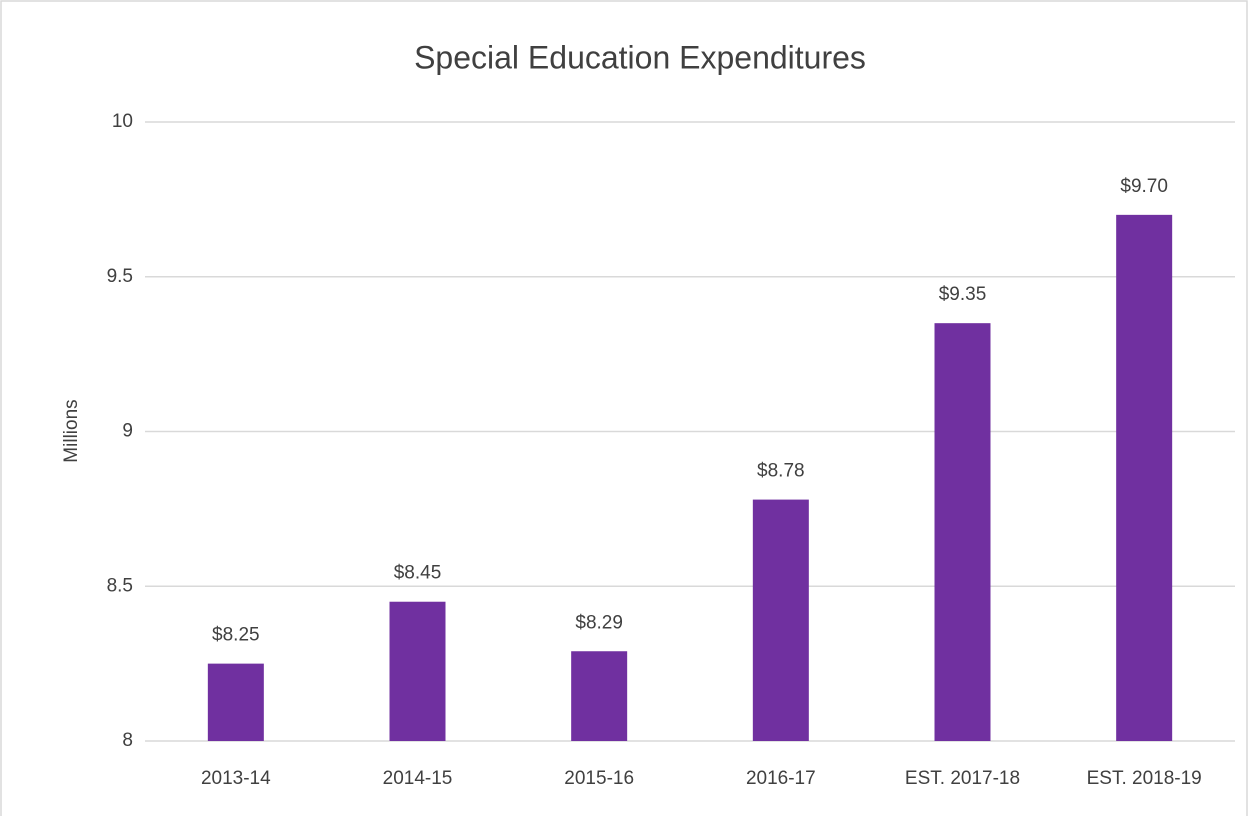 The height and width of the screenshot is (816, 1255). Describe the element at coordinates (418, 778) in the screenshot. I see `x-tick-label: 2014-15` at that location.